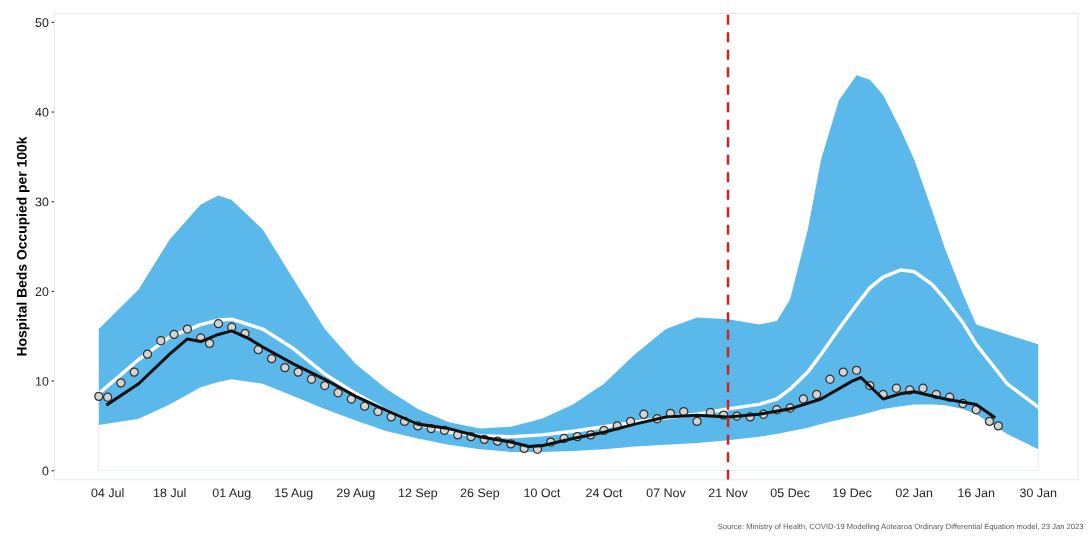 The width and height of the screenshot is (1089, 536). Describe the element at coordinates (231, 494) in the screenshot. I see `x-tick-label: 01 Aug` at that location.